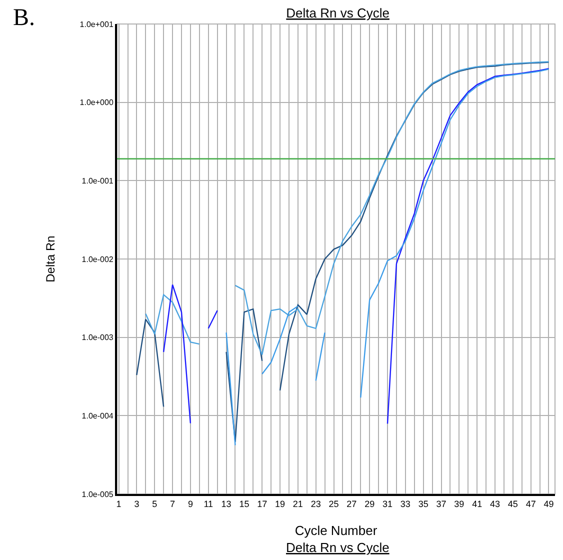 The width and height of the screenshot is (563, 560). I want to click on x-tick-label: 31, so click(387, 503).